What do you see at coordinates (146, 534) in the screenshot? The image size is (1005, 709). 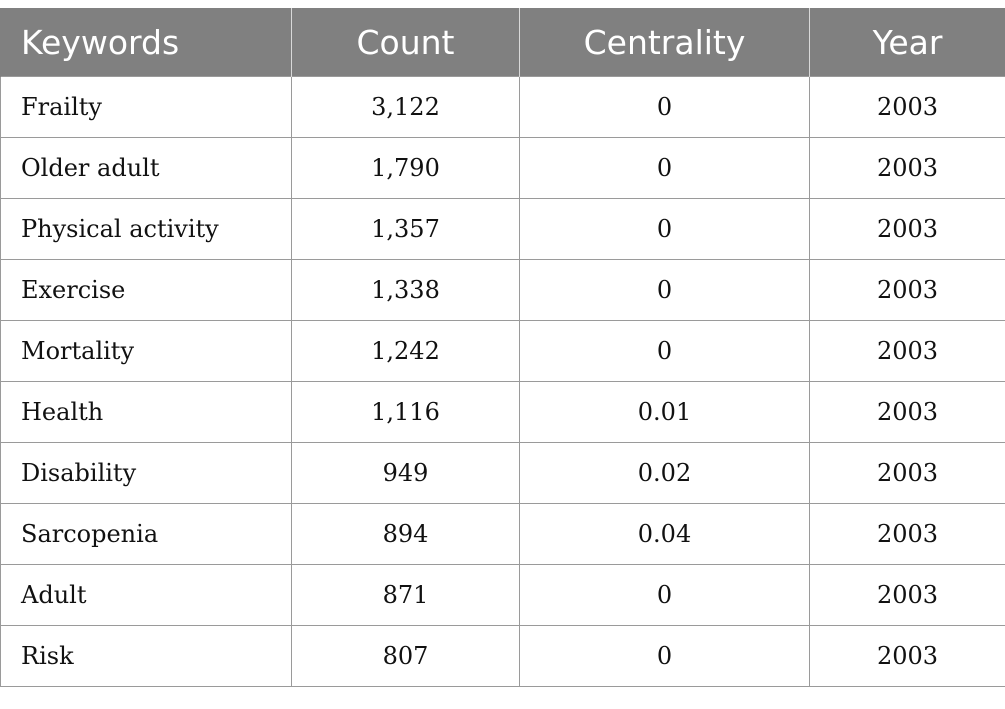 I see `keyword-cell: Sarcopenia` at bounding box center [146, 534].